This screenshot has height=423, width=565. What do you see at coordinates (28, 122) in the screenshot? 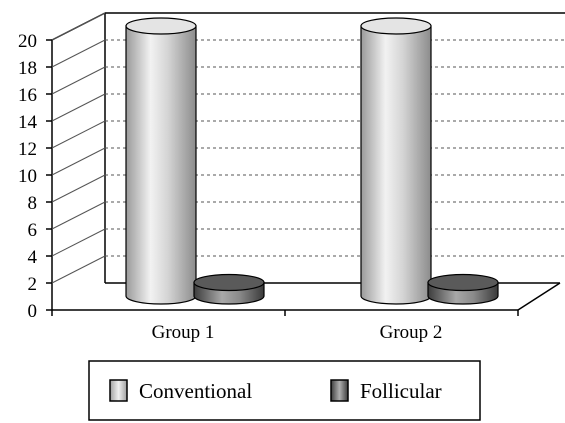
I see `y-tick-label-14: 14` at bounding box center [28, 122].